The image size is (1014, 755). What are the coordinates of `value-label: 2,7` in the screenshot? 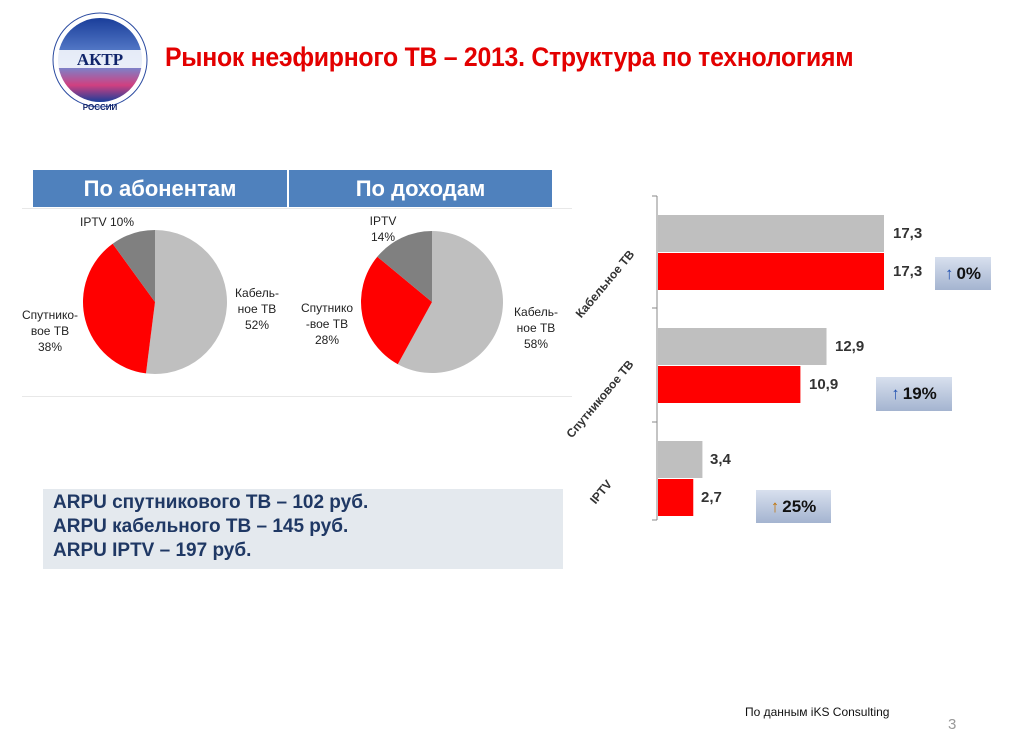 It's located at (711, 497).